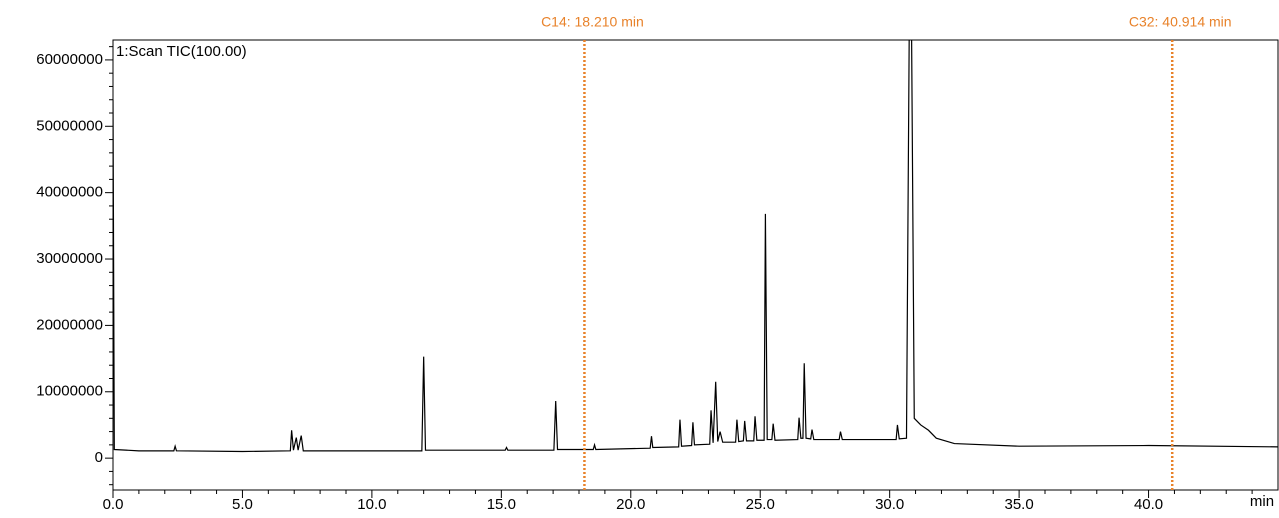 This screenshot has height=518, width=1279. I want to click on series-label: 1:Scan TIC(100.00), so click(181, 51).